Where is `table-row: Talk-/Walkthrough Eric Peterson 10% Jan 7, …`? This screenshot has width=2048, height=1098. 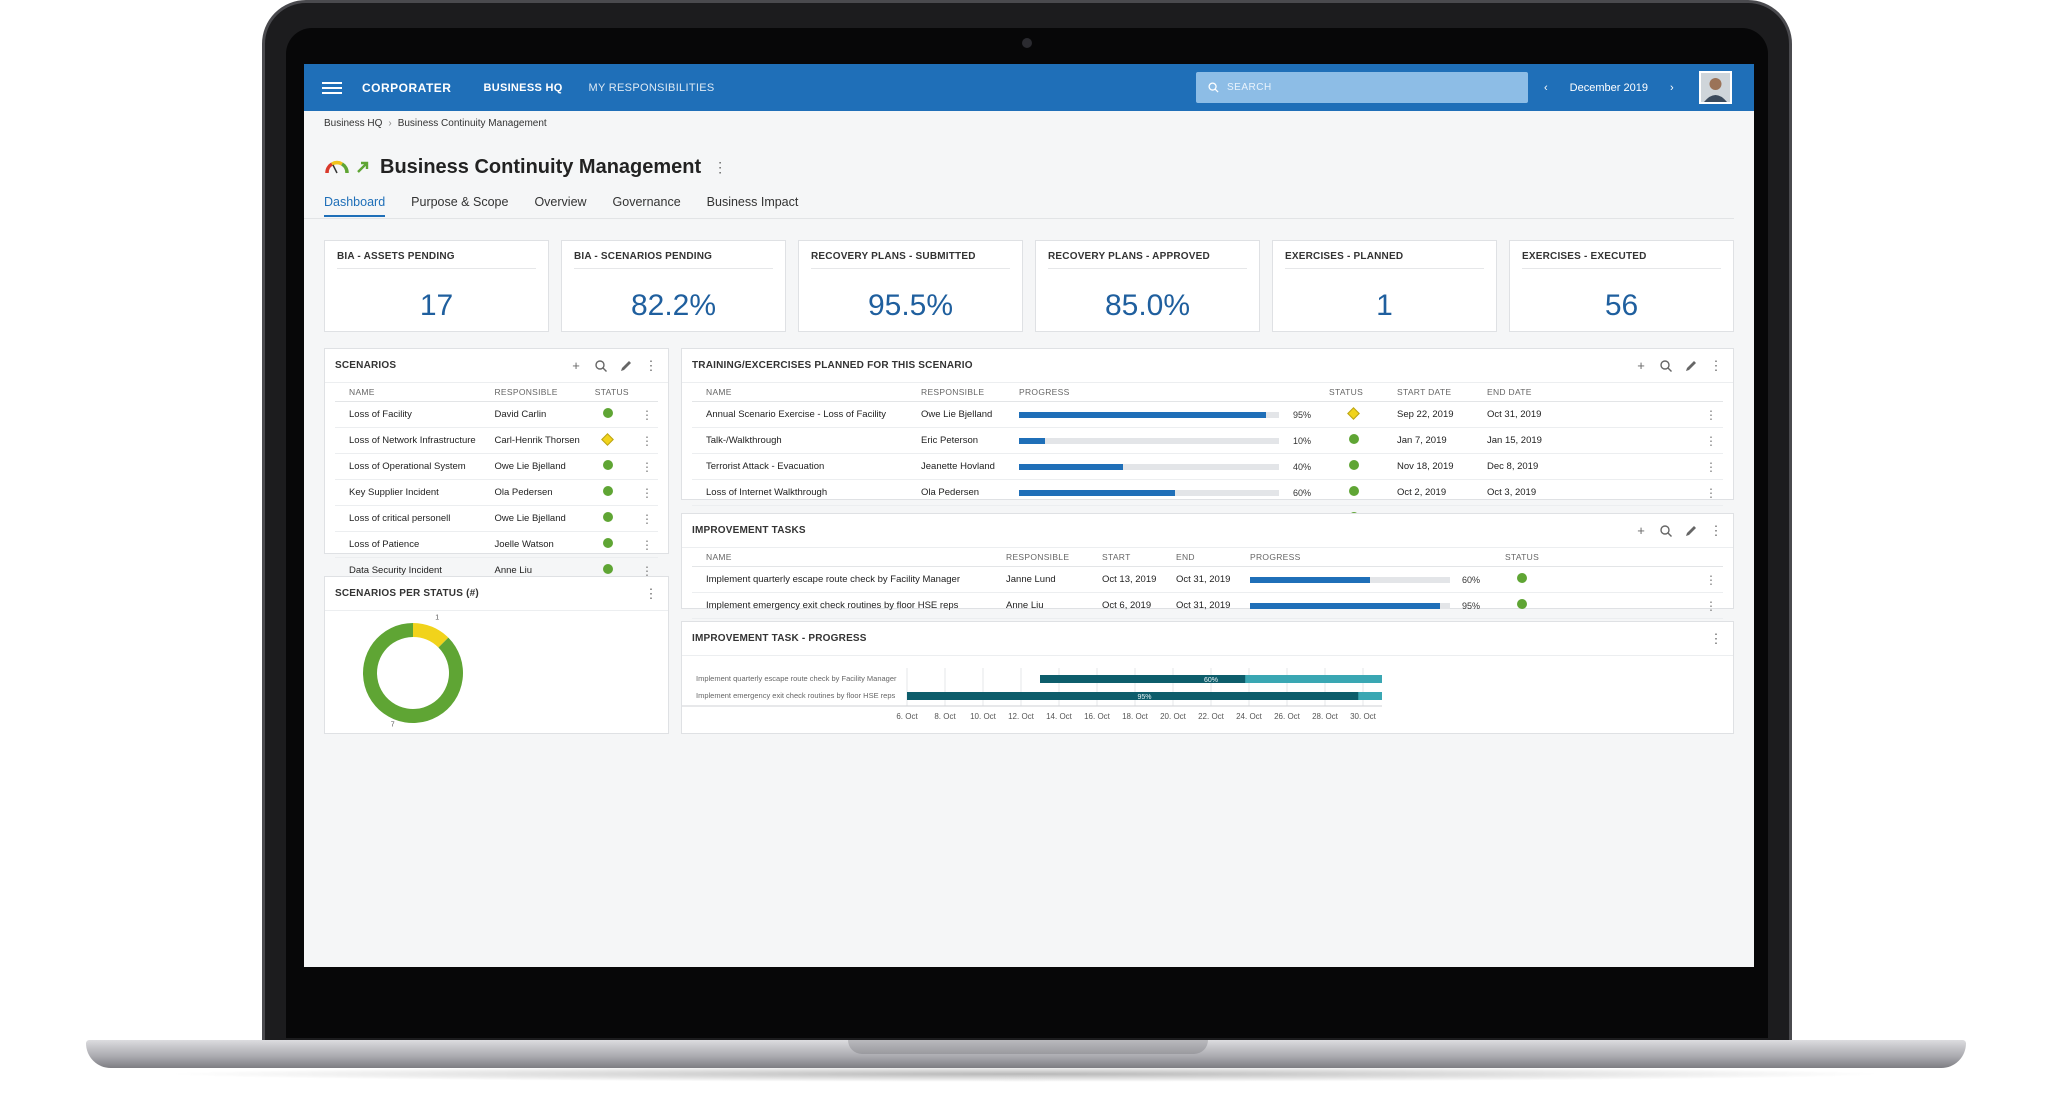
table-row: Talk-/Walkthrough Eric Peterson 10% Jan 7, … is located at coordinates (1207, 440).